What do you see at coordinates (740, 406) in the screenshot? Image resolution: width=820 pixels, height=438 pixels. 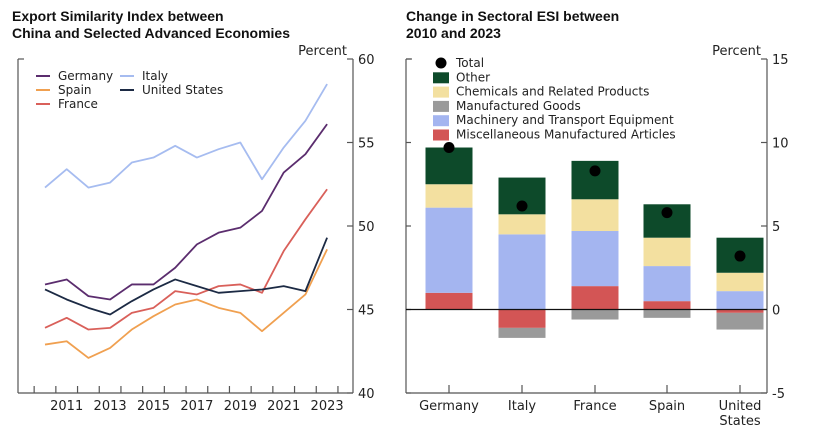 I see `category-label: United` at bounding box center [740, 406].